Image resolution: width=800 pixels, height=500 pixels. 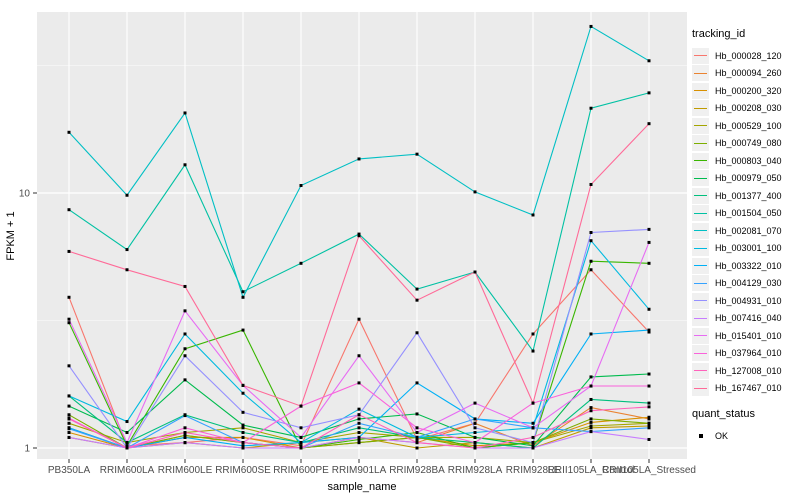 What do you see at coordinates (748, 265) in the screenshot?
I see `legend-item-label: Hb_003322_010` at bounding box center [748, 265].